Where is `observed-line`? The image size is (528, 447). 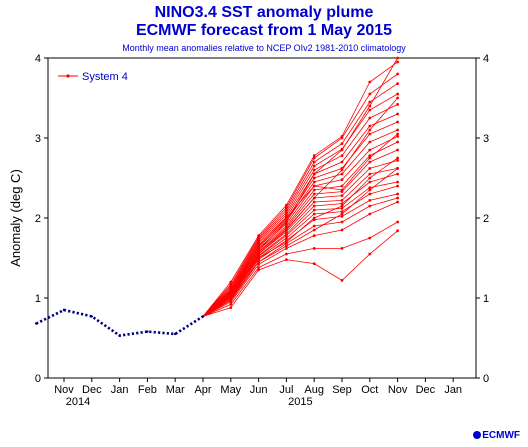
observed-line is located at coordinates (119, 322).